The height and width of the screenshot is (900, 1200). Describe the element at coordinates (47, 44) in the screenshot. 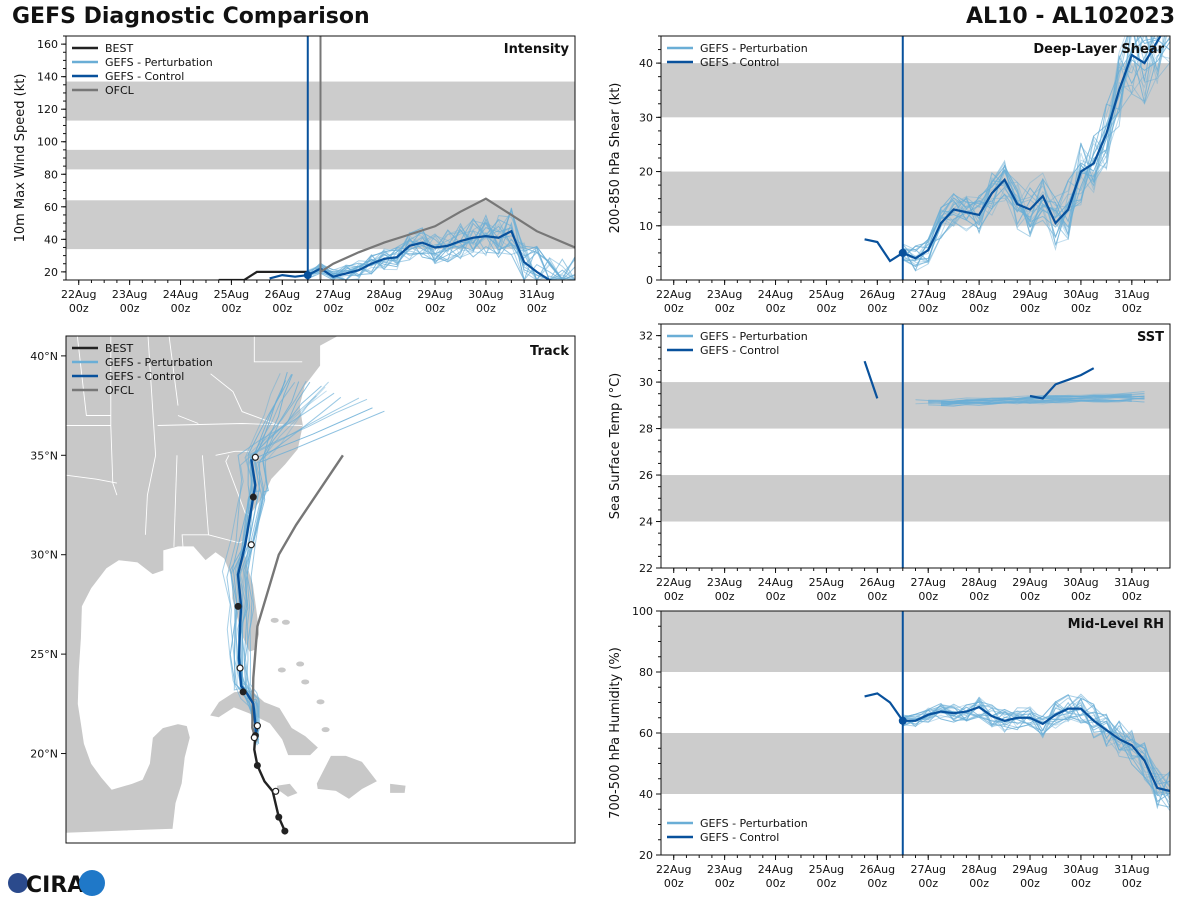

I see `y-tick-label: 160` at that location.